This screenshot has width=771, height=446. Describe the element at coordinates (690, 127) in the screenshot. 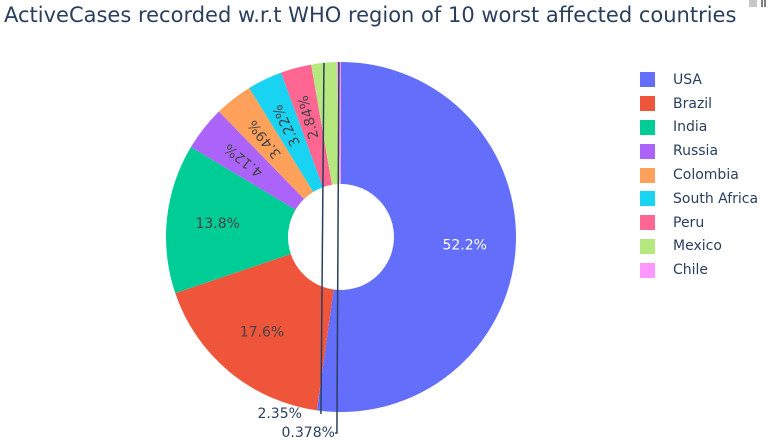

I see `legend-label: India` at that location.